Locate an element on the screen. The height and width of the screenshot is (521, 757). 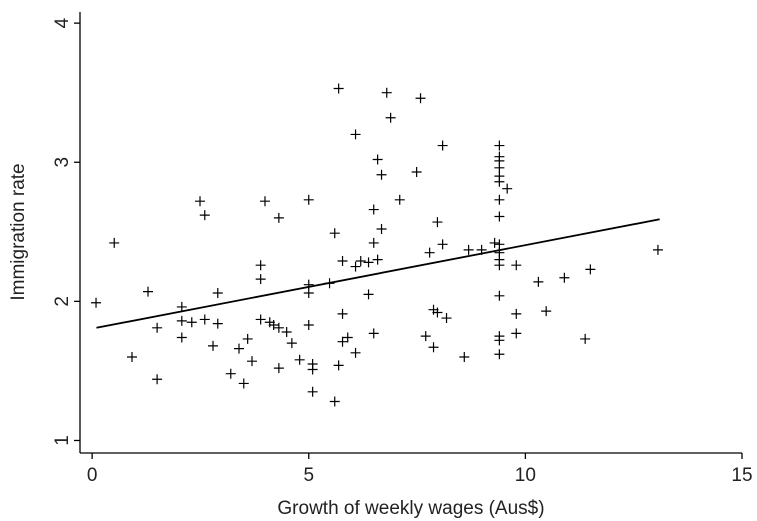
y-axis-label: Immigration rate is located at coordinates (18, 231).